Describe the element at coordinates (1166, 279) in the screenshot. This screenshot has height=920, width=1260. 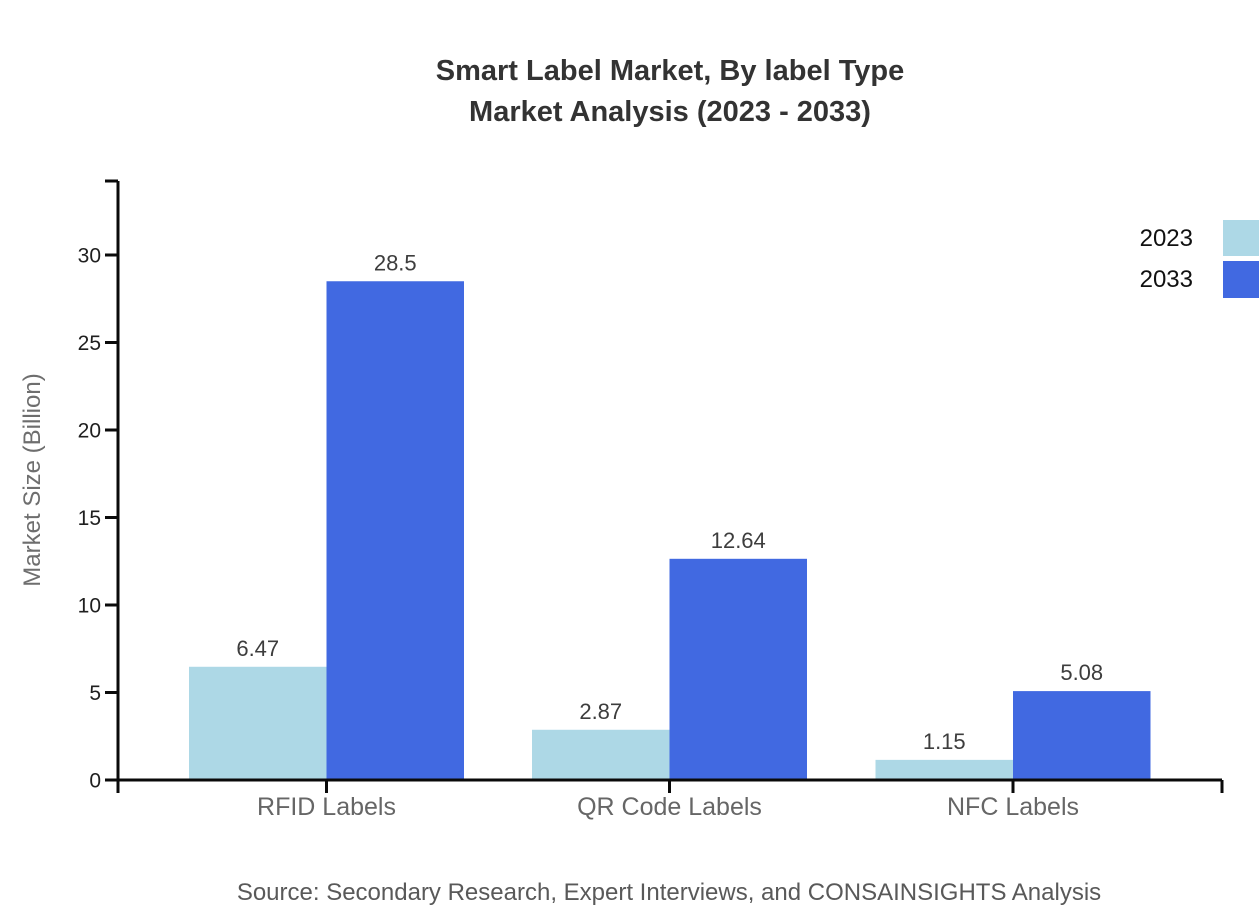
I see `legend-label-2033: 2033` at that location.